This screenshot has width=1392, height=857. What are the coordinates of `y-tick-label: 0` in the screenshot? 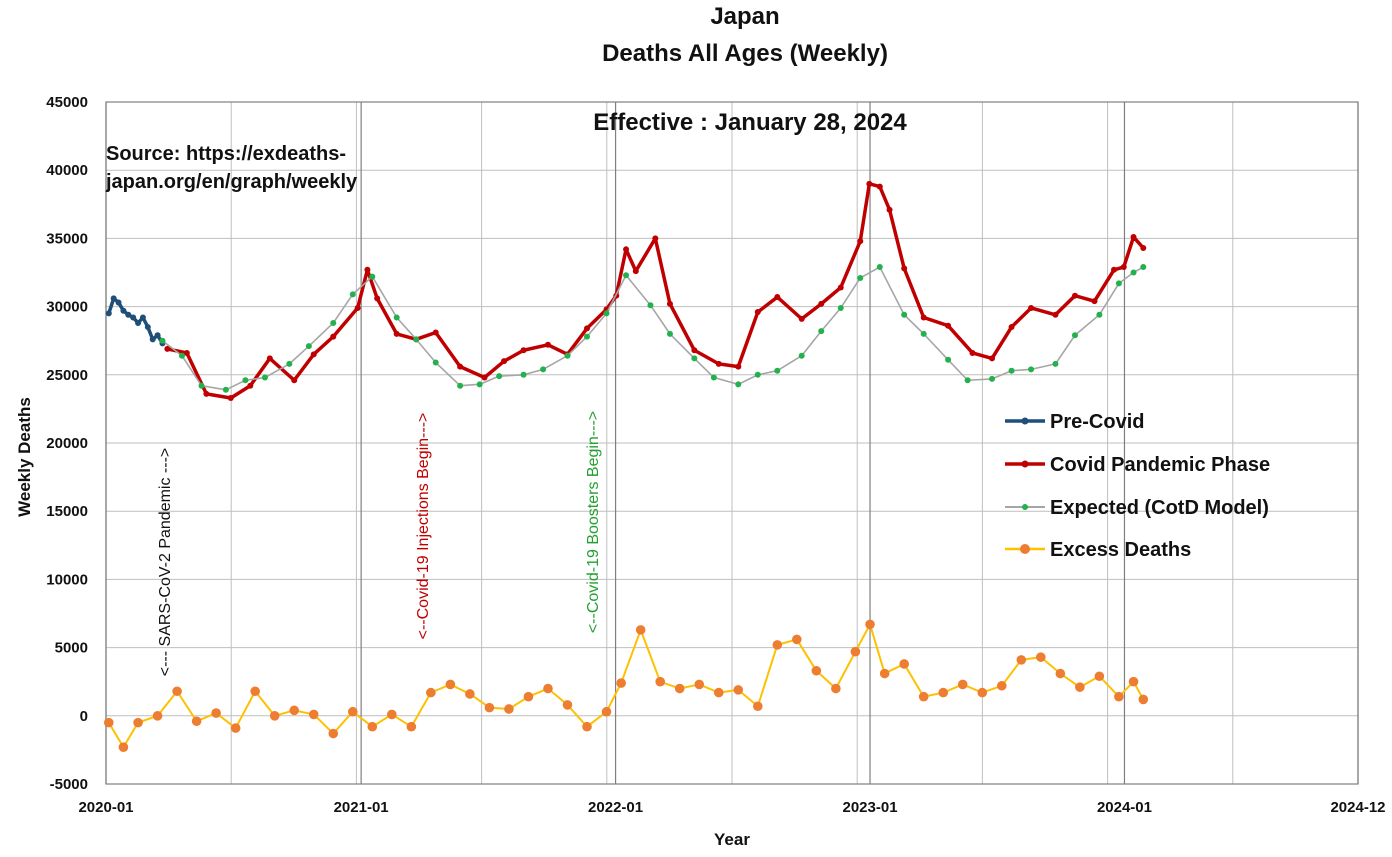 It's located at (84, 716).